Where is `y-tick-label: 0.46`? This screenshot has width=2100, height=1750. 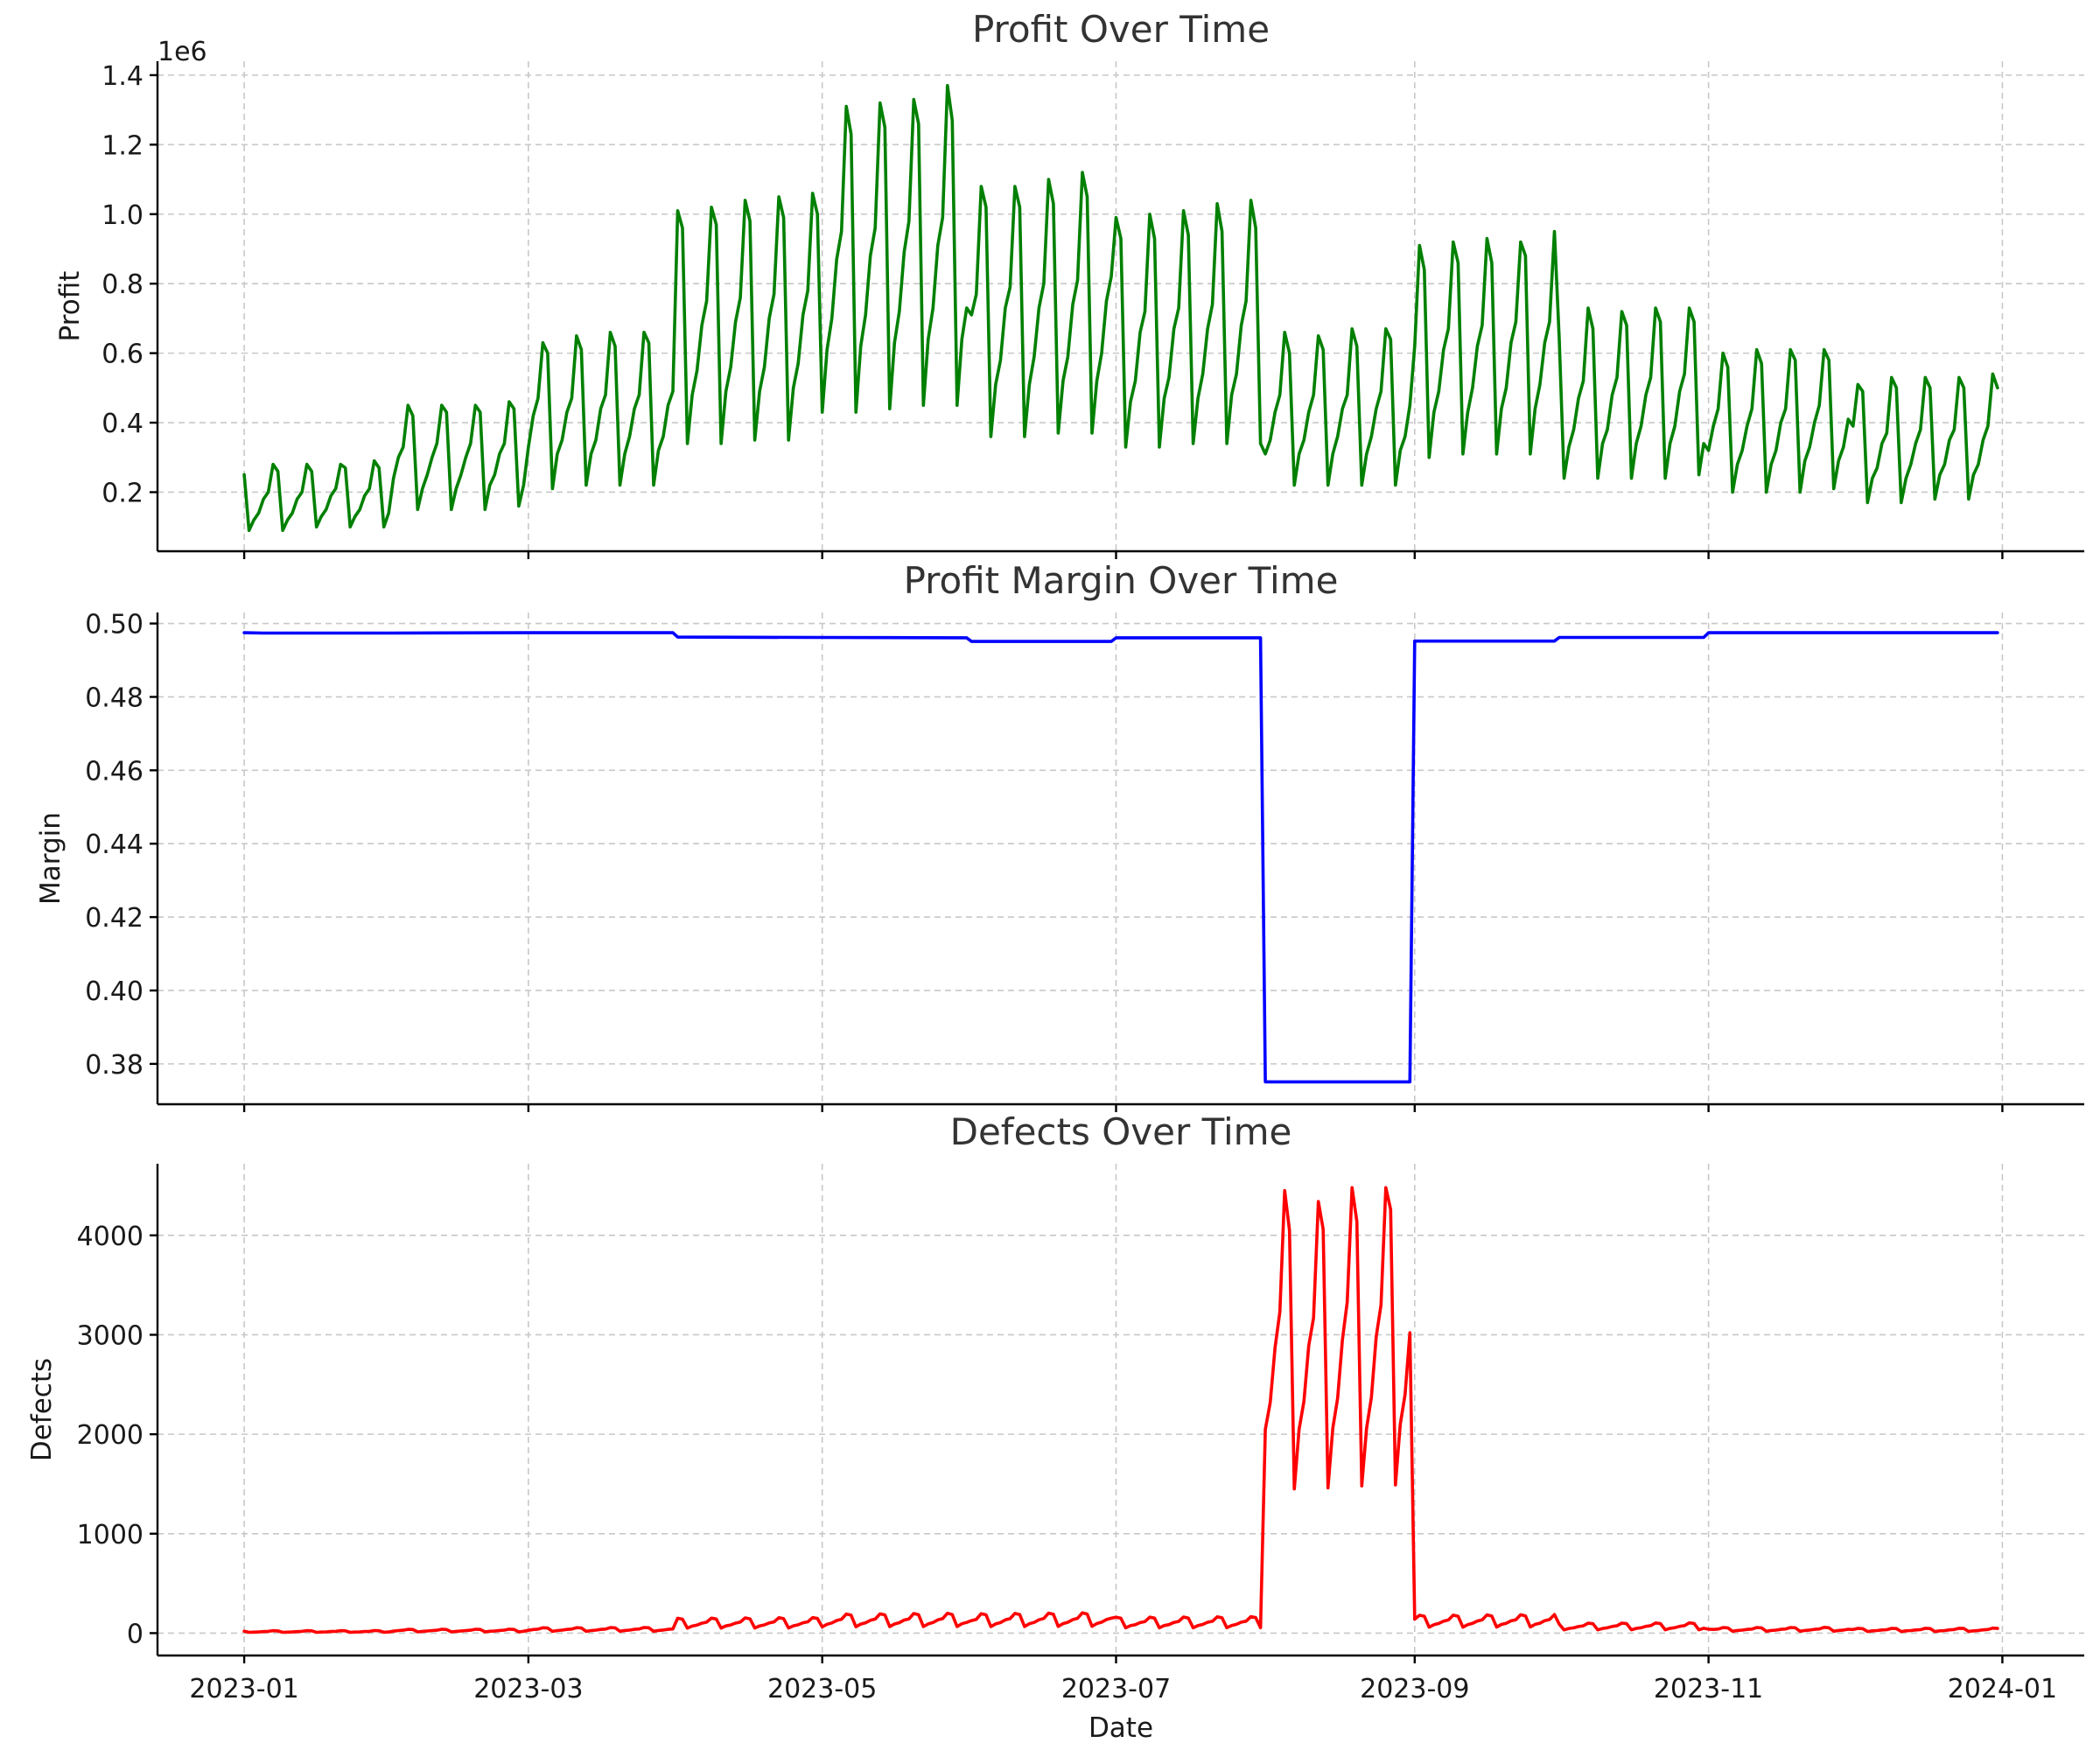
y-tick-label: 0.46 is located at coordinates (114, 771).